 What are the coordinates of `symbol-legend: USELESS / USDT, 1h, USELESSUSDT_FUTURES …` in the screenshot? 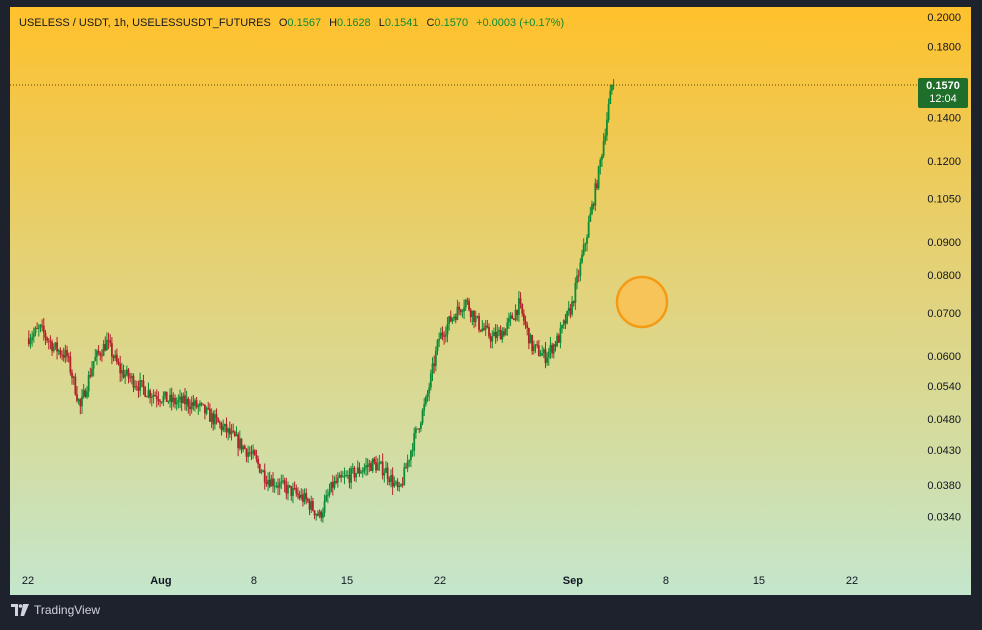 It's located at (291, 23).